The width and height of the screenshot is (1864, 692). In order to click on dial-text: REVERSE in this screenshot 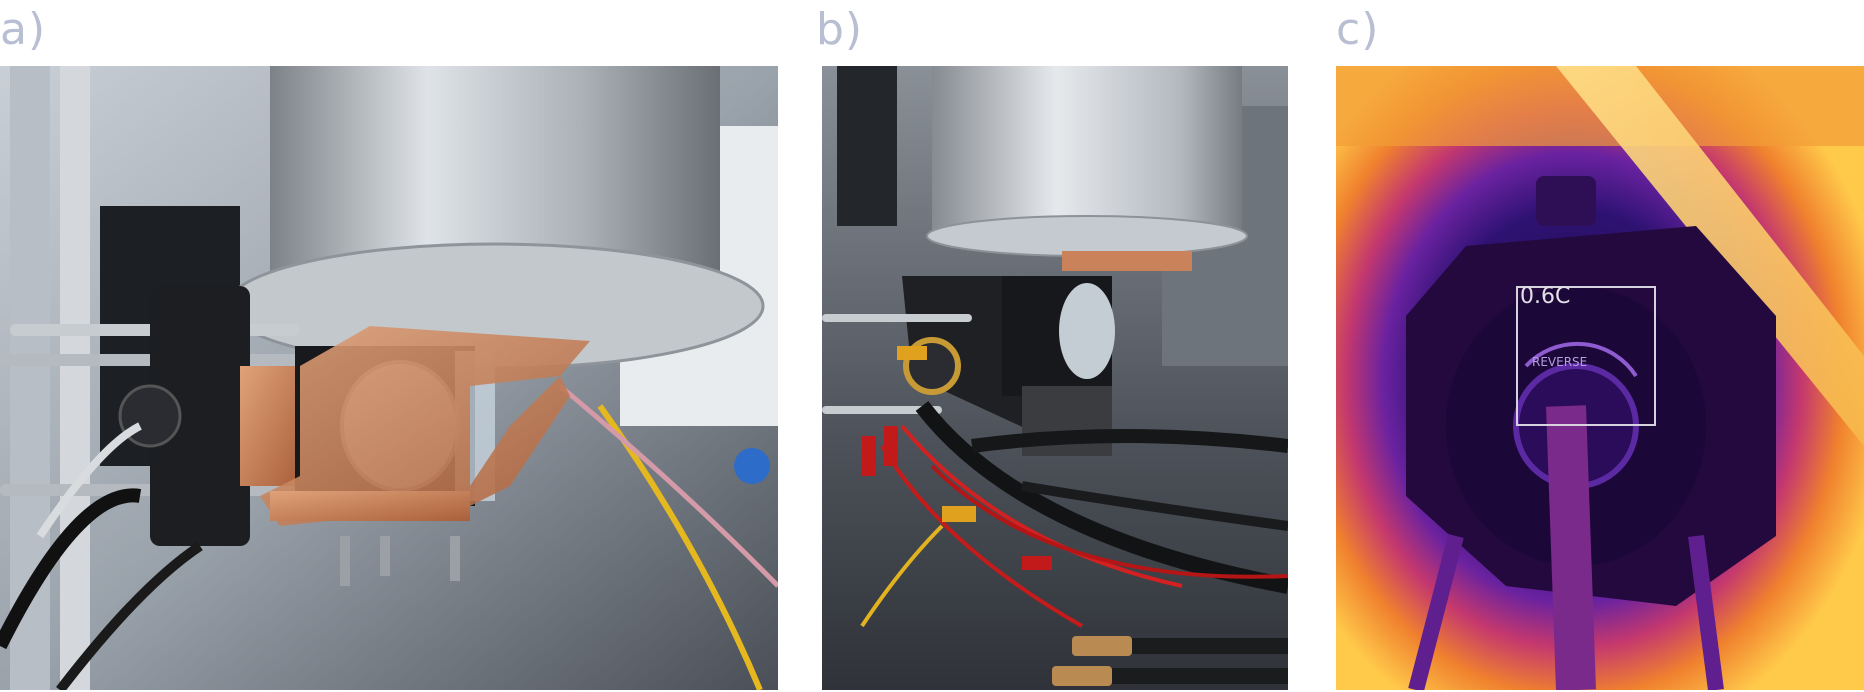, I will do `click(1559, 362)`.